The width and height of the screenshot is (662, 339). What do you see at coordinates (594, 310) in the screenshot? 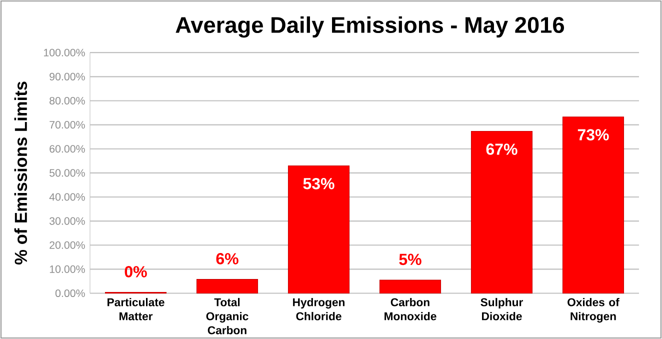
I see `x-tick-label: Oxides of Nitrogen` at bounding box center [594, 310].